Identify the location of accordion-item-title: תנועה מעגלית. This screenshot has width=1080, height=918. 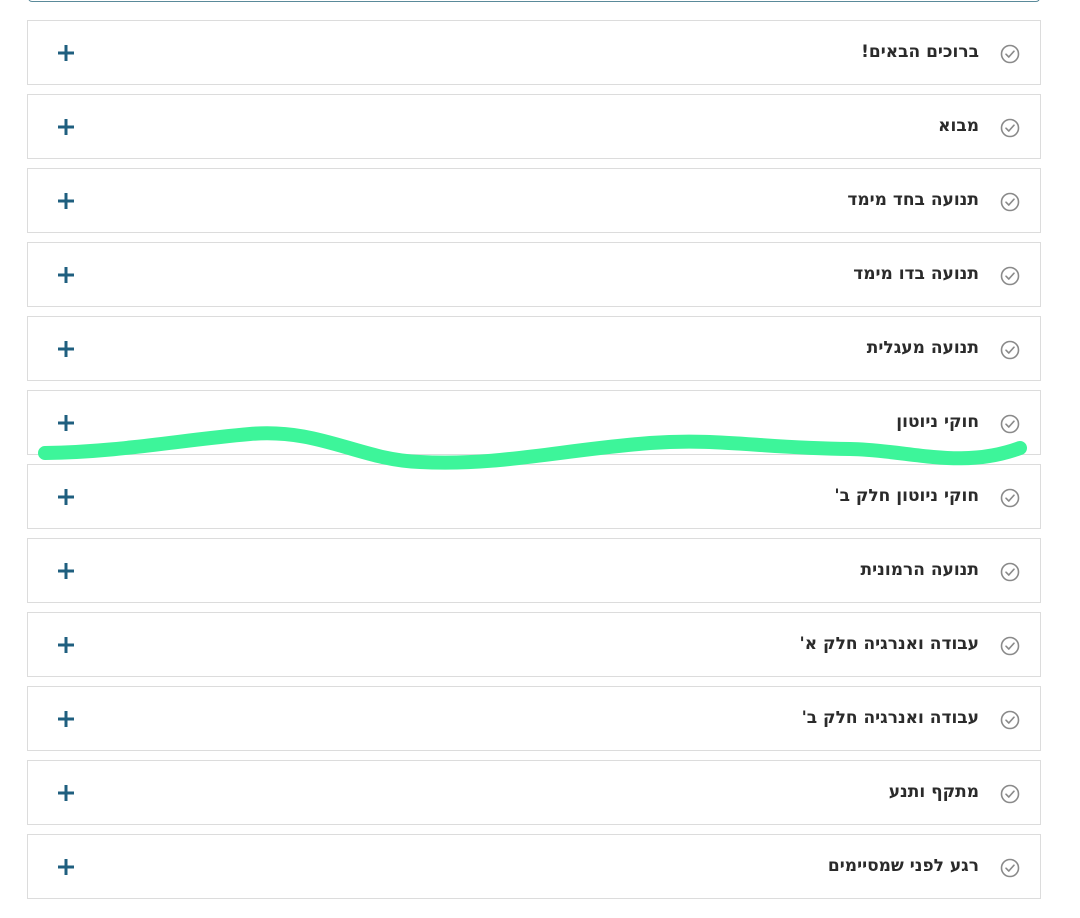
(922, 348).